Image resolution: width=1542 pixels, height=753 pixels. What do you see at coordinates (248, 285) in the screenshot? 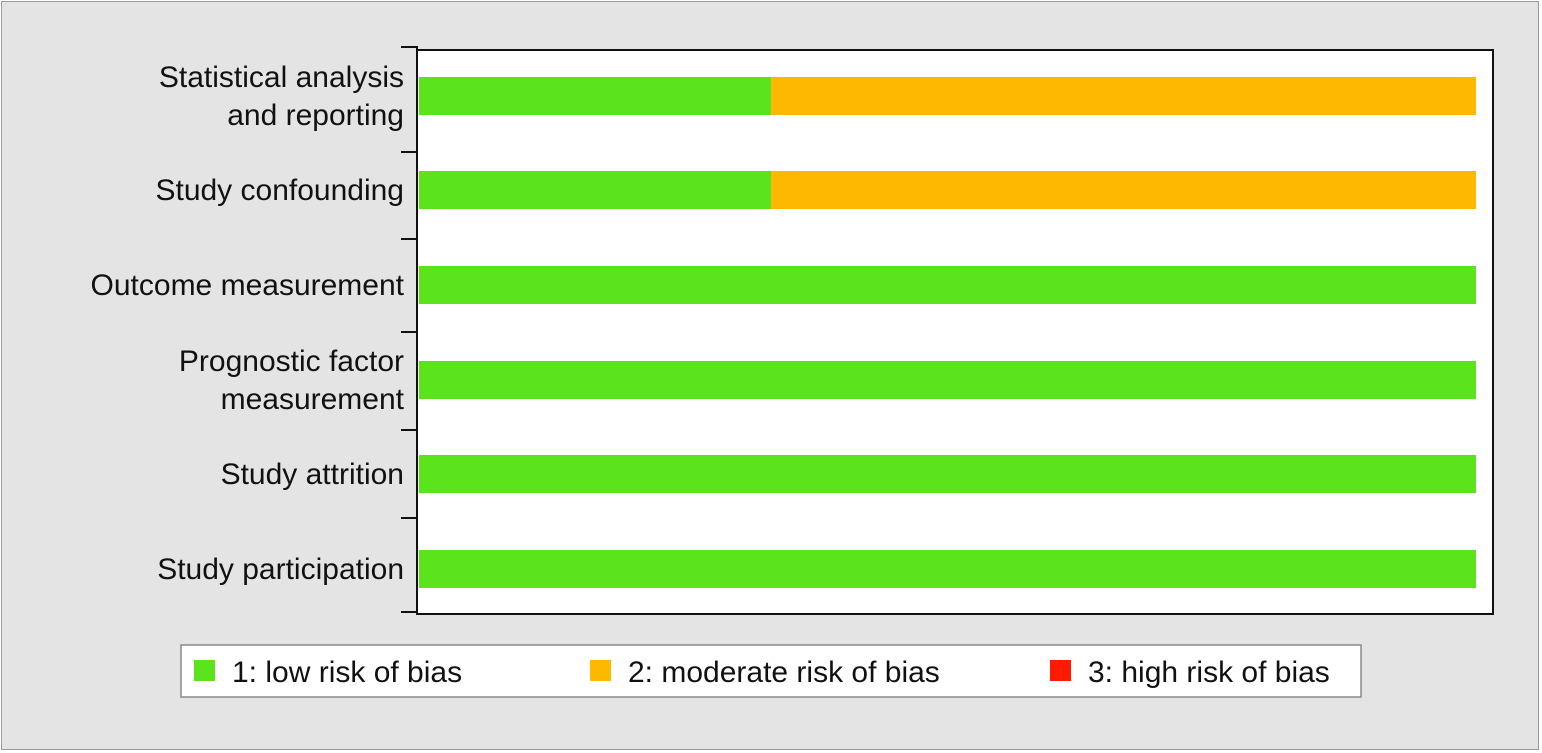
I see `category-label-2: Outcome measurement` at bounding box center [248, 285].